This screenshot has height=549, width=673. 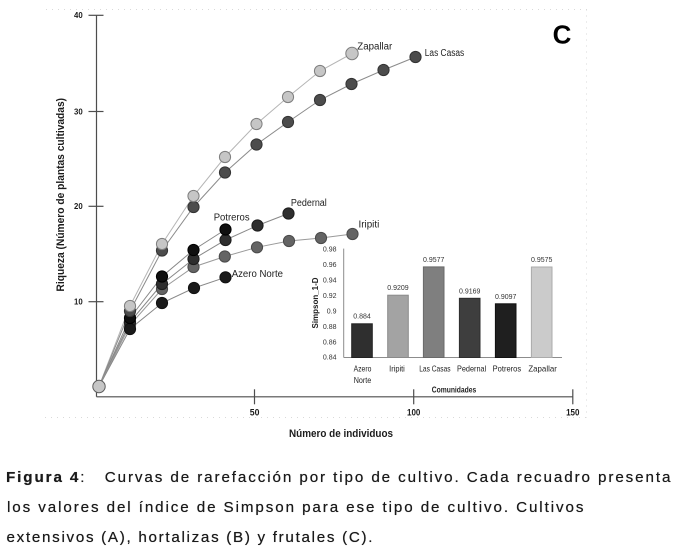 I want to click on svg-text: 0.98, so click(x=330, y=250).